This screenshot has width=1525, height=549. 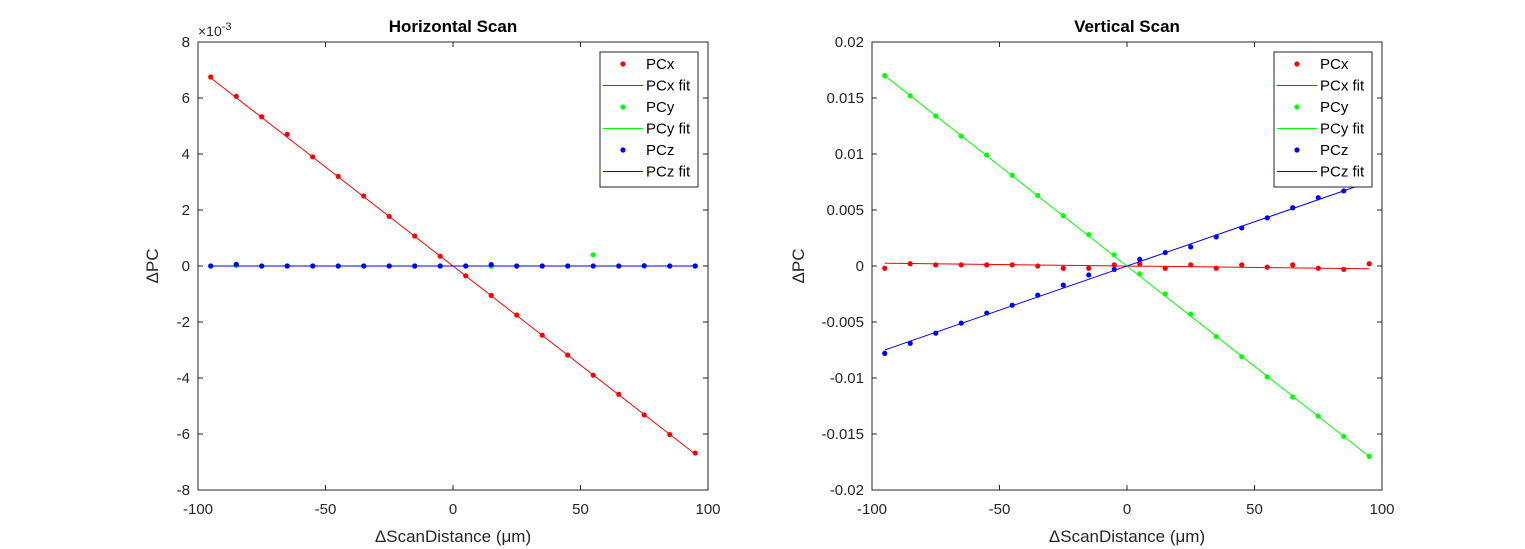 What do you see at coordinates (845, 210) in the screenshot?
I see `y-tick-label: 0.005` at bounding box center [845, 210].